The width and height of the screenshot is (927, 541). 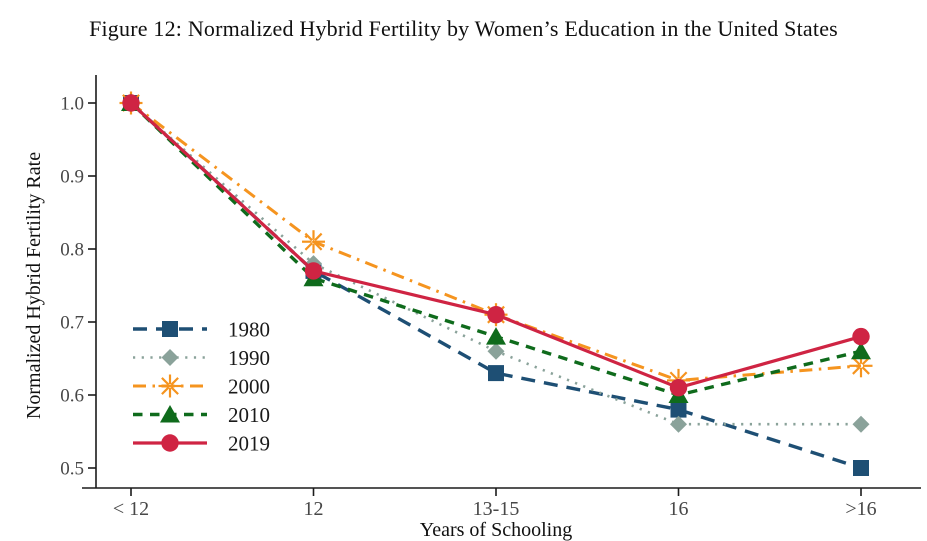 I want to click on y-tick-label: 0.9, so click(x=72, y=177).